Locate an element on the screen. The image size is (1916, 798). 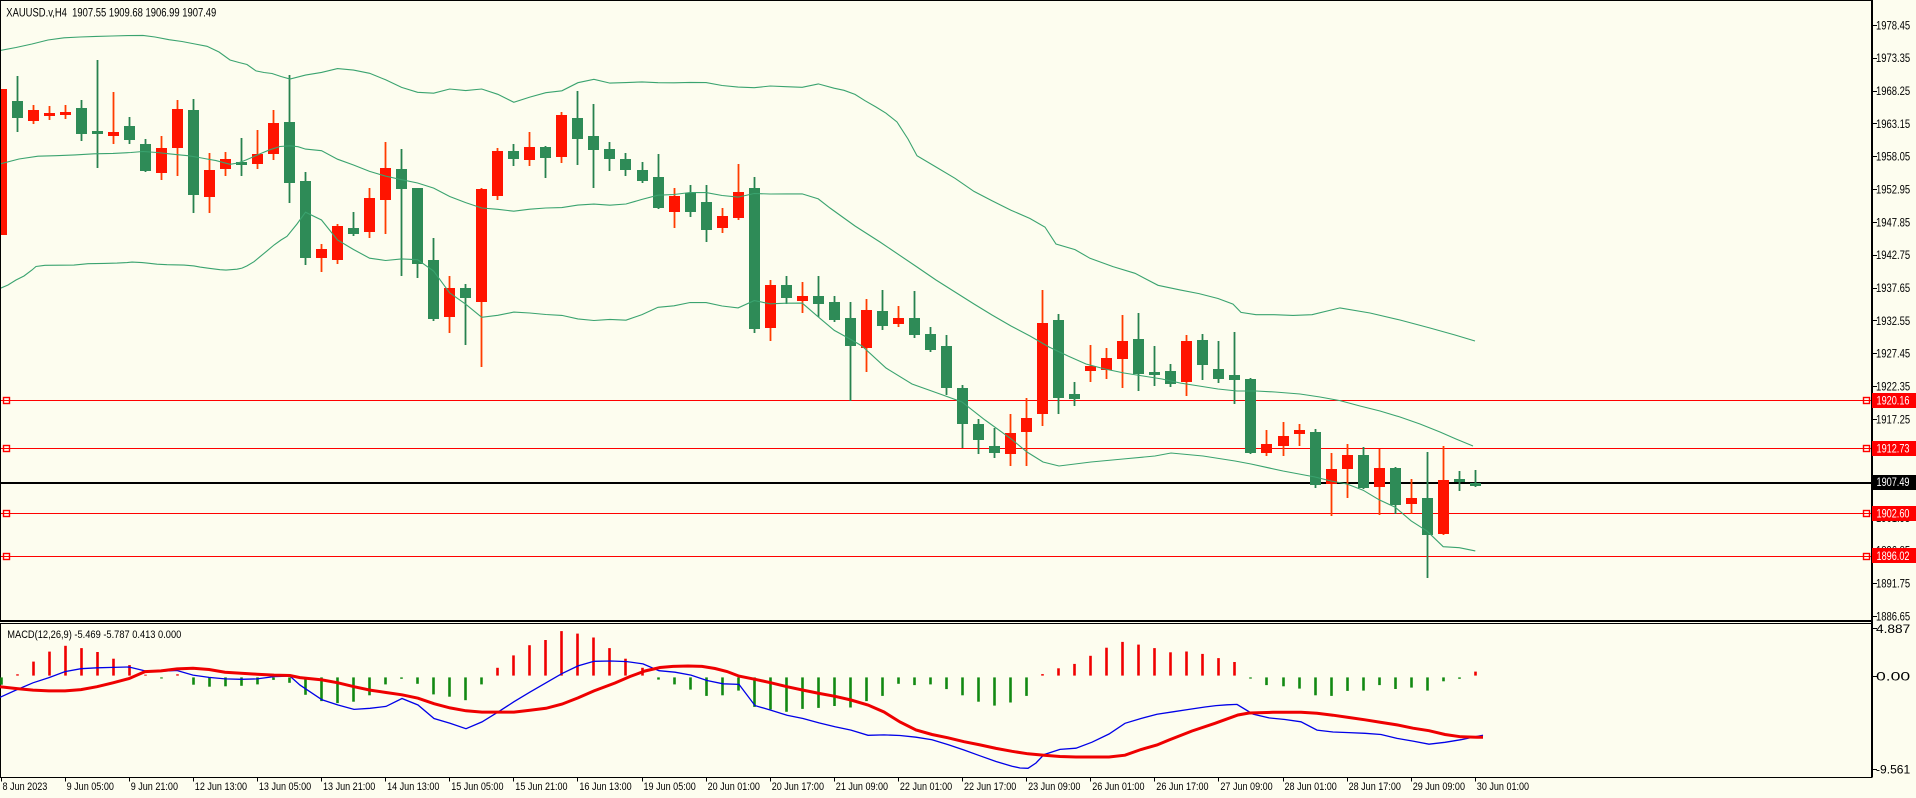
svg-text: 0.00 is located at coordinates (1893, 678).